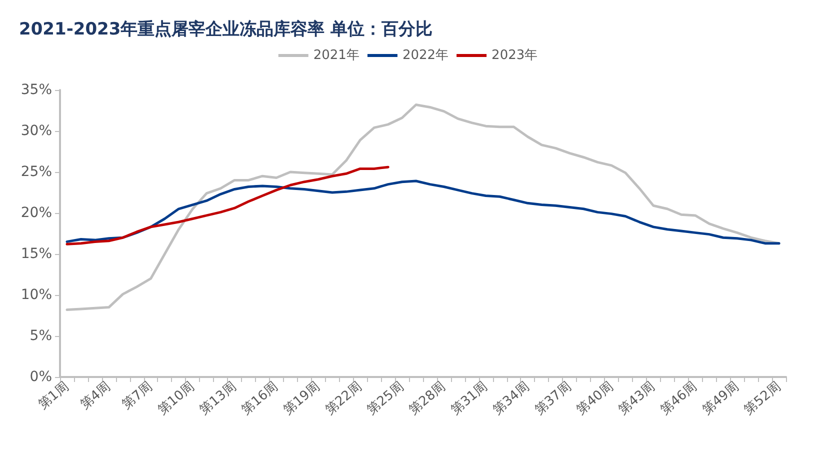 This screenshot has width=817, height=463. What do you see at coordinates (36, 254) in the screenshot?
I see `y-tick-label: 15%` at bounding box center [36, 254].